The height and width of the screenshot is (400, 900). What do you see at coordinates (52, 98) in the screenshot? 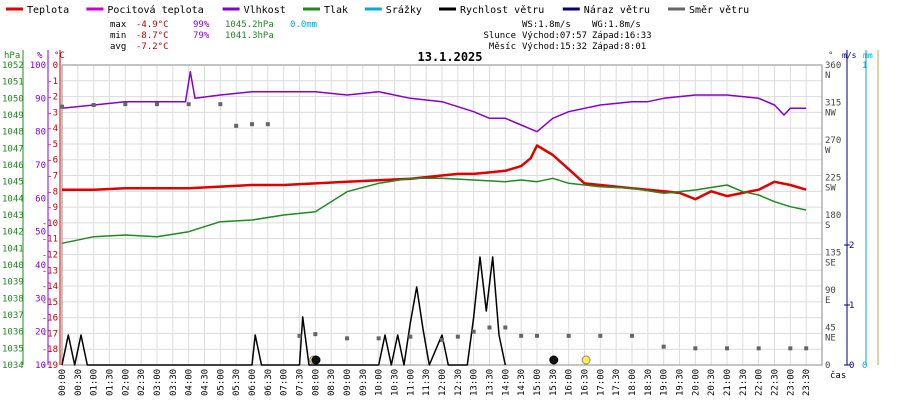
I see `temp-tick-2: -2` at bounding box center [52, 98].